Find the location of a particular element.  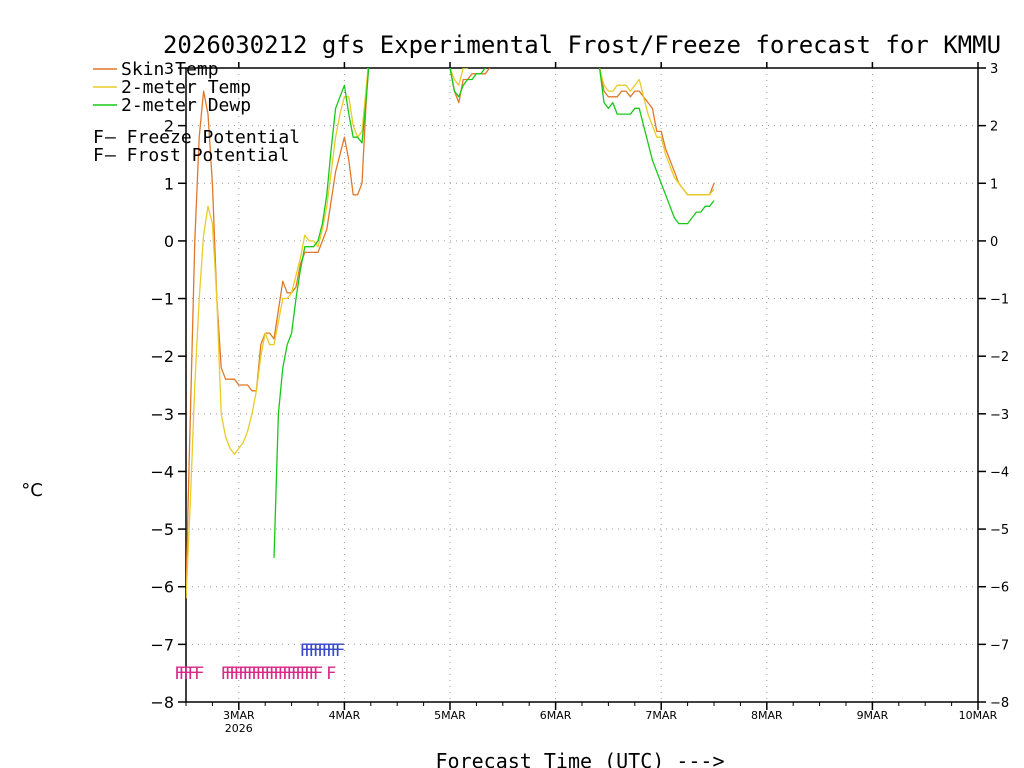

y-tick-label-left: 3 is located at coordinates (169, 68).